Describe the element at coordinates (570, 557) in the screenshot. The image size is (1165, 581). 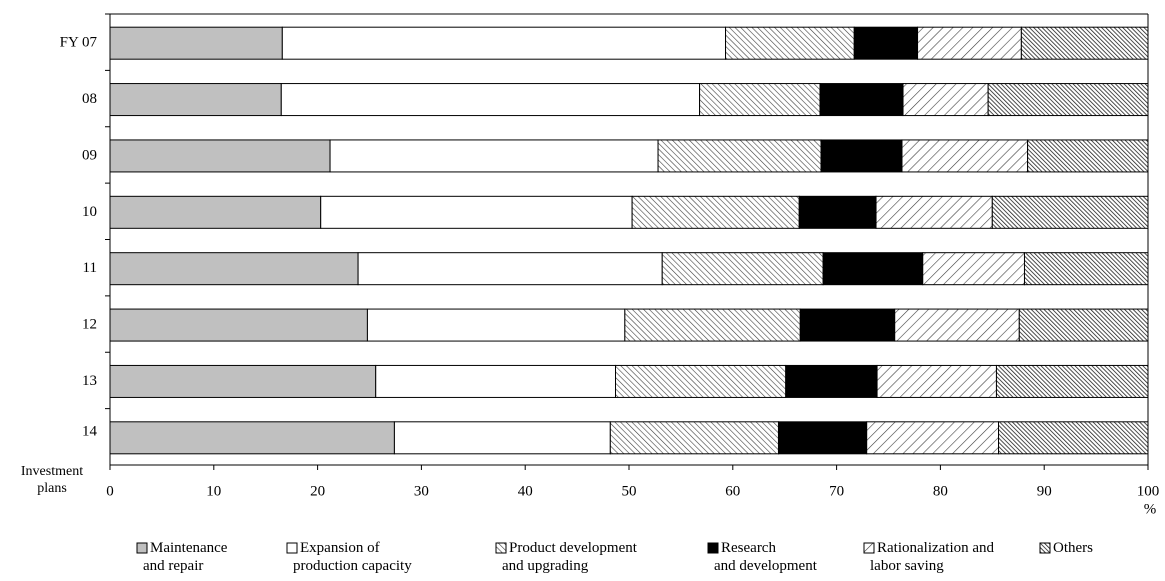
I see `legend-label: Product development and upgrading` at that location.